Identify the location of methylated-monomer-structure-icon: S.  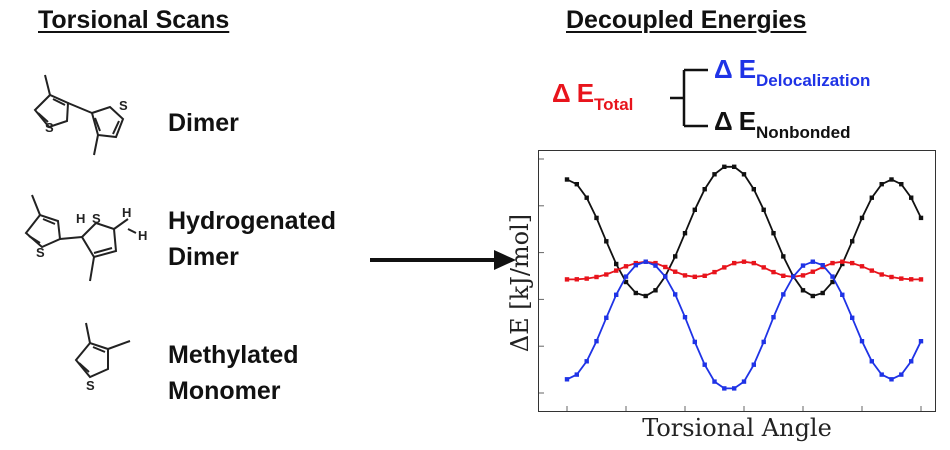
(102, 357).